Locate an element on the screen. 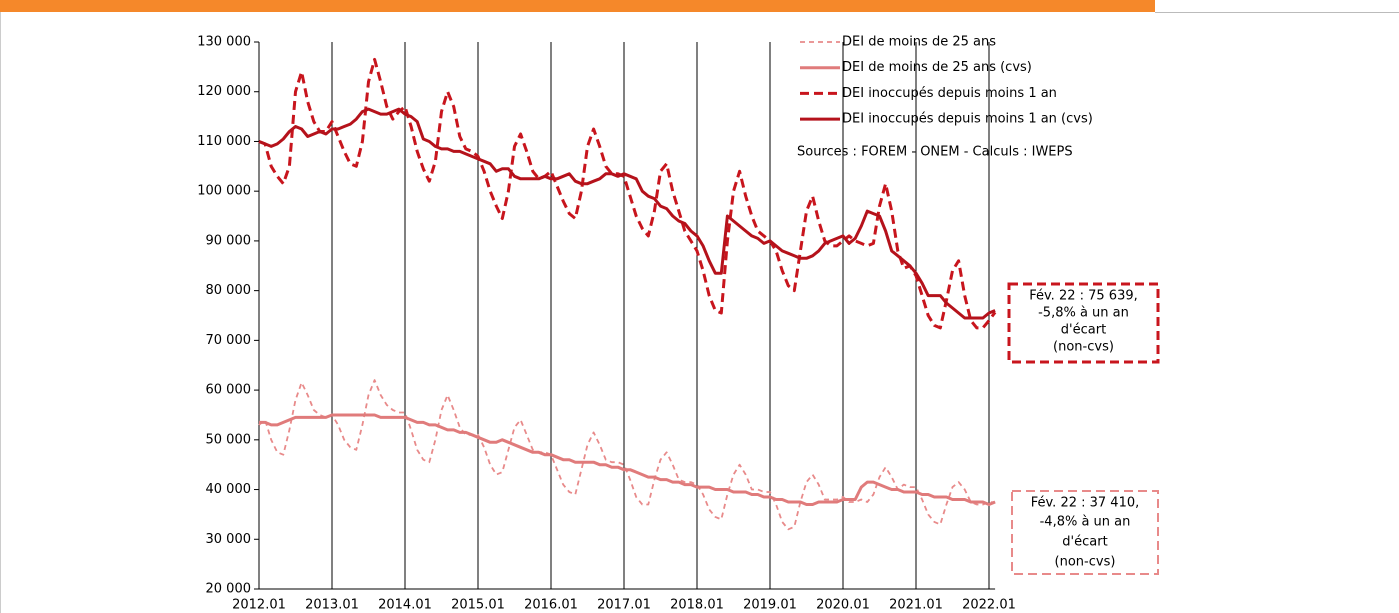  x-tick-label: 2013.01 is located at coordinates (332, 605).